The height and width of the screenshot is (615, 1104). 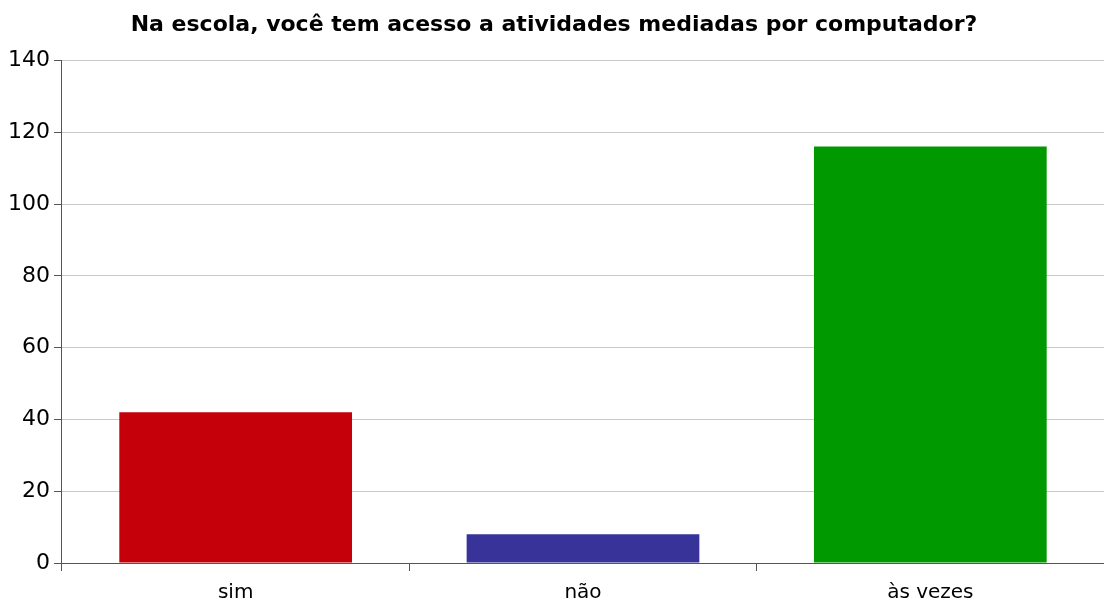 I want to click on y-tick-label: 0, so click(x=42, y=561).